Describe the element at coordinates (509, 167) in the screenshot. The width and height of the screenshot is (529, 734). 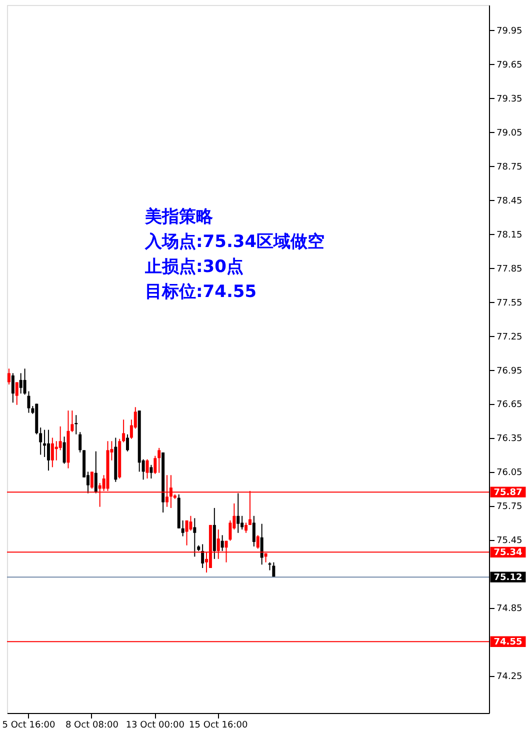
I see `y-tick-label: 78.75` at that location.